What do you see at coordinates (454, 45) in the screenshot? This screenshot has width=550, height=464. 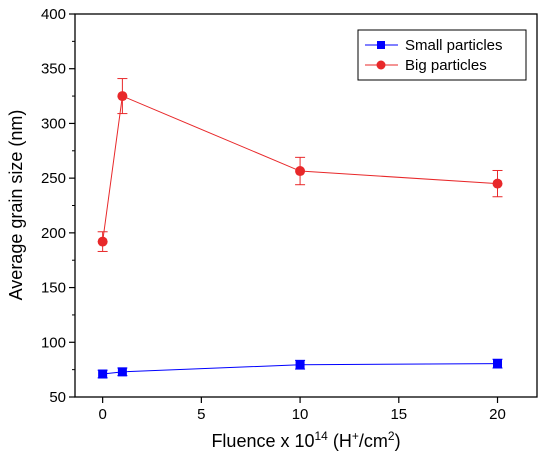 I see `legend-label-small: Small particles` at bounding box center [454, 45].